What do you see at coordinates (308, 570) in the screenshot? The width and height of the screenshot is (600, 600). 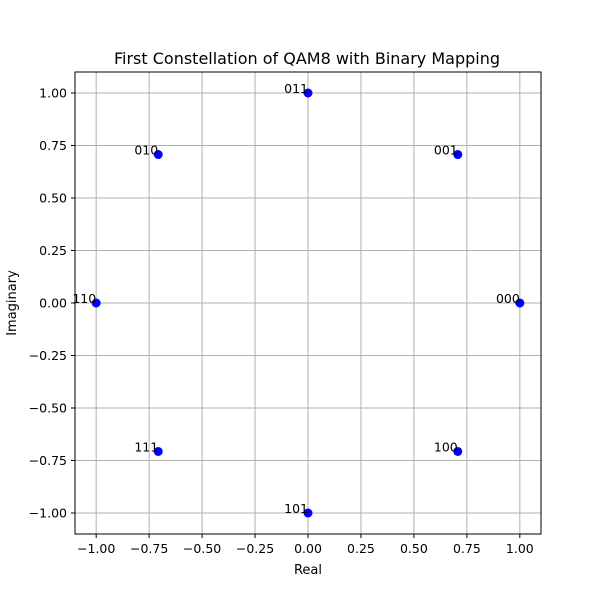 I see `x-axis-label: Real` at bounding box center [308, 570].